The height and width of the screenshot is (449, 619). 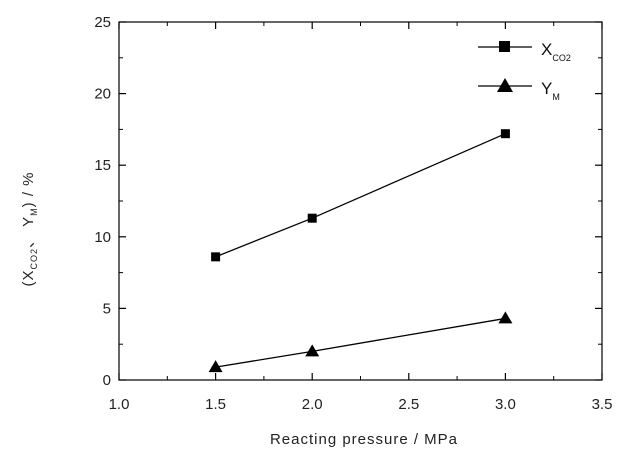 What do you see at coordinates (504, 46) in the screenshot?
I see `legend-marker-square` at bounding box center [504, 46].